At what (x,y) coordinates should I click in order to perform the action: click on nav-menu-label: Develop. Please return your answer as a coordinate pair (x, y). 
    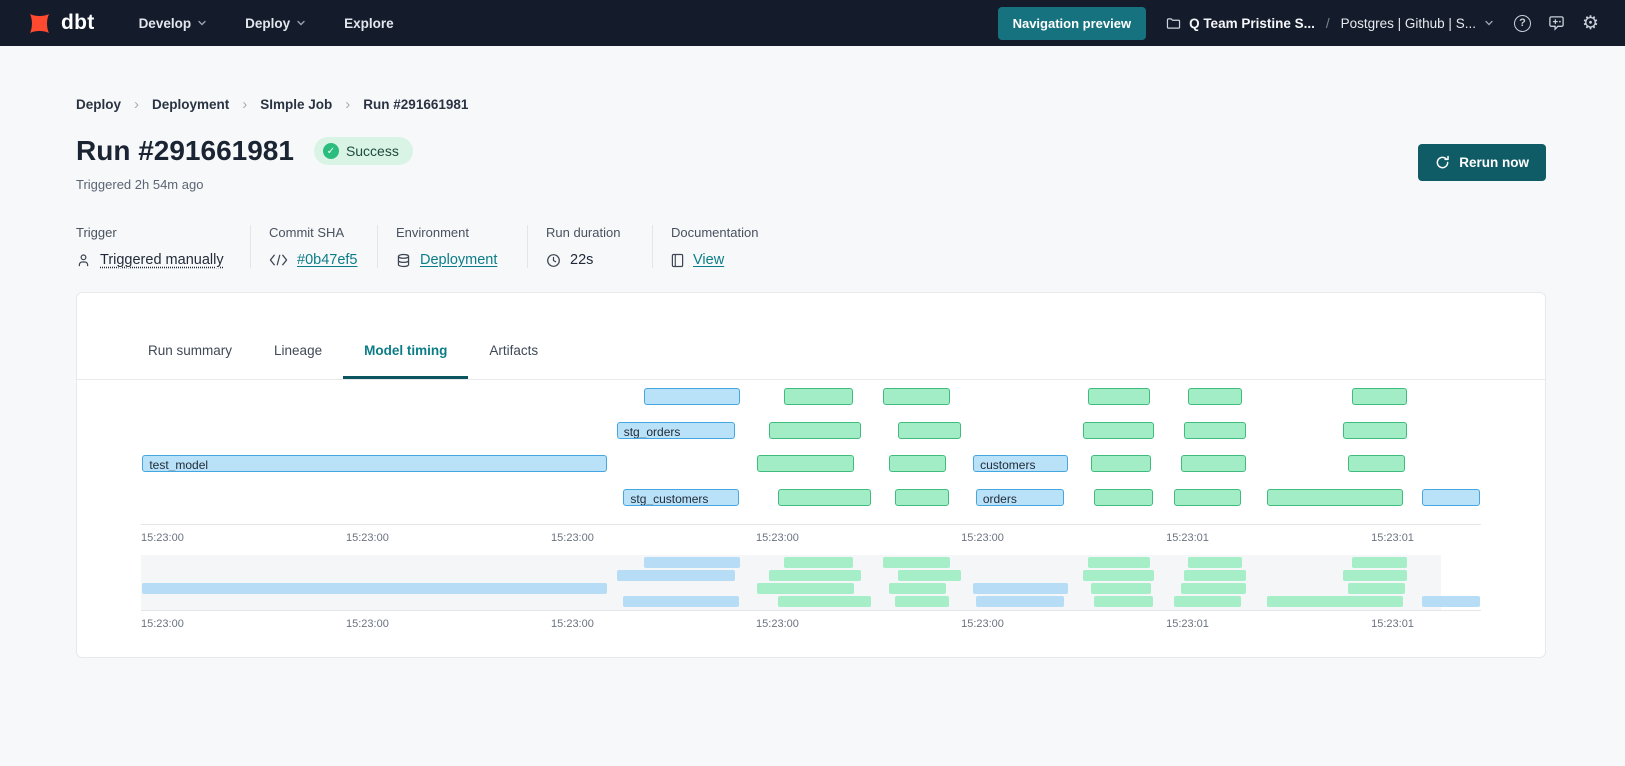
    Looking at the image, I should click on (165, 23).